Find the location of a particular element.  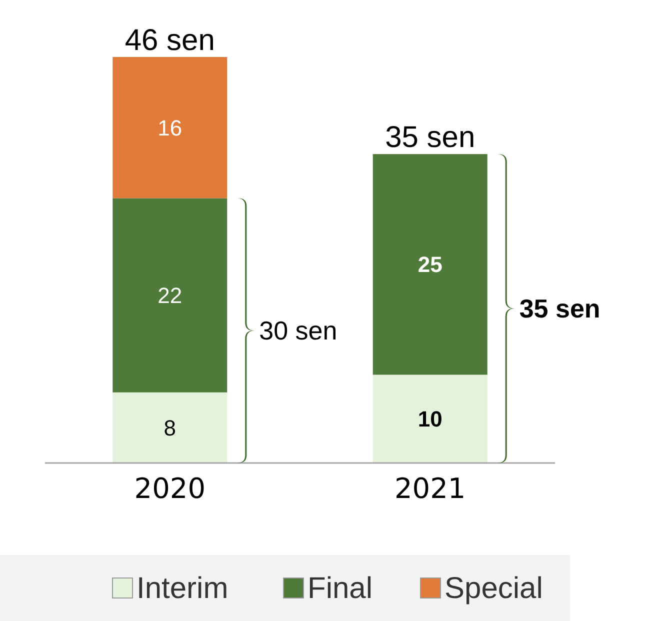

data-label: 25 is located at coordinates (430, 265).